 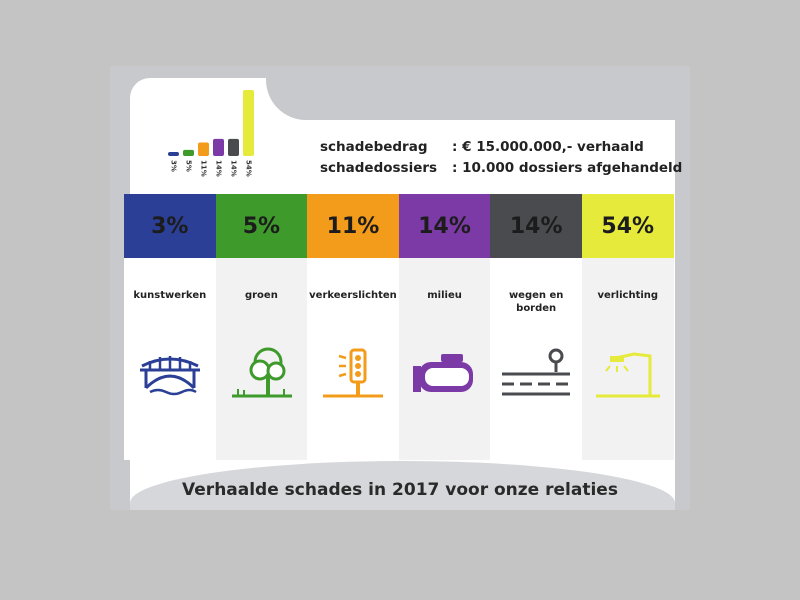 I want to click on category-percent: 54%, so click(x=627, y=226).